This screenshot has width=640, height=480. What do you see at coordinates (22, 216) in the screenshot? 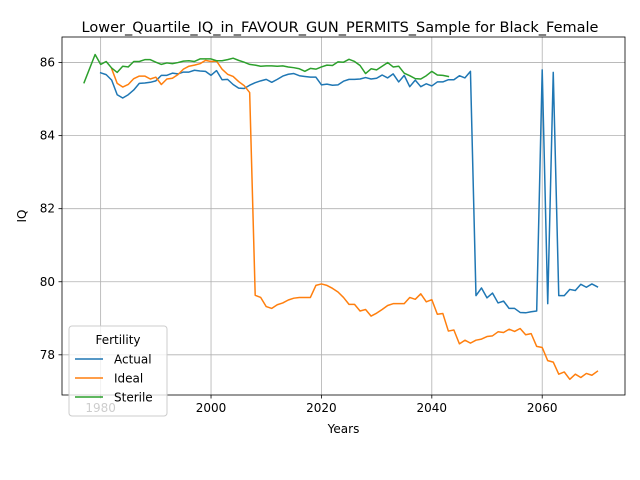
I see `y-axis-title: IQ` at bounding box center [22, 216].